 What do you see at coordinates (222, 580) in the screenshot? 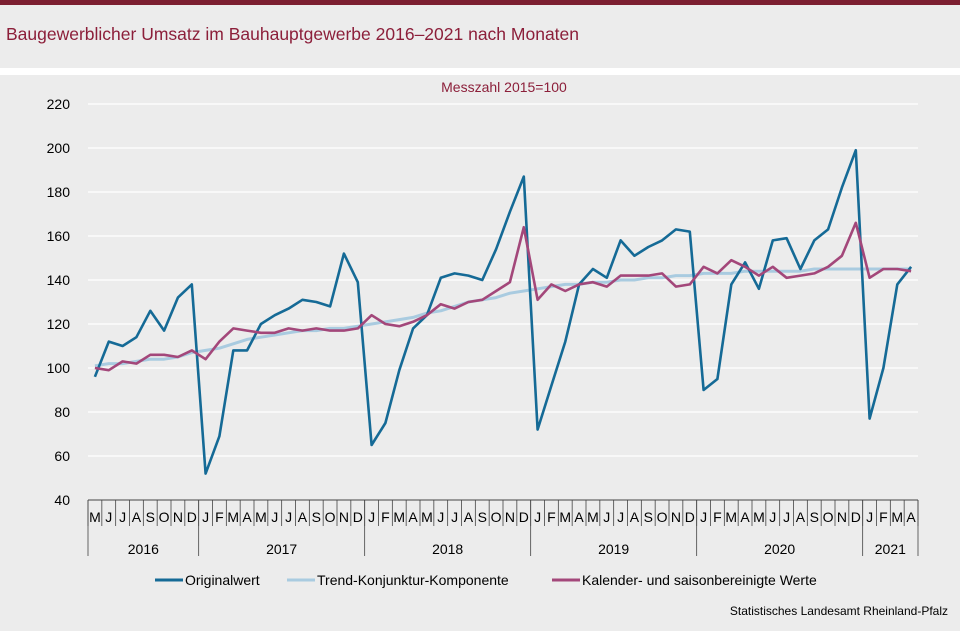
I see `legend-label: Originalwert` at bounding box center [222, 580].